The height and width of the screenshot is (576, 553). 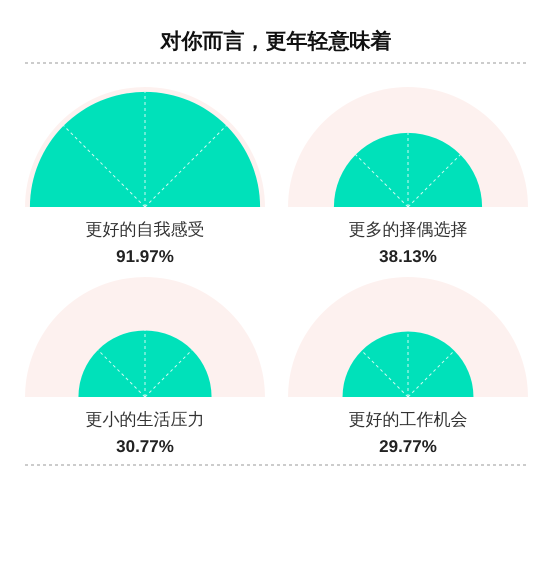 I want to click on title: 对你而言，更年轻意味着, so click(x=276, y=41).